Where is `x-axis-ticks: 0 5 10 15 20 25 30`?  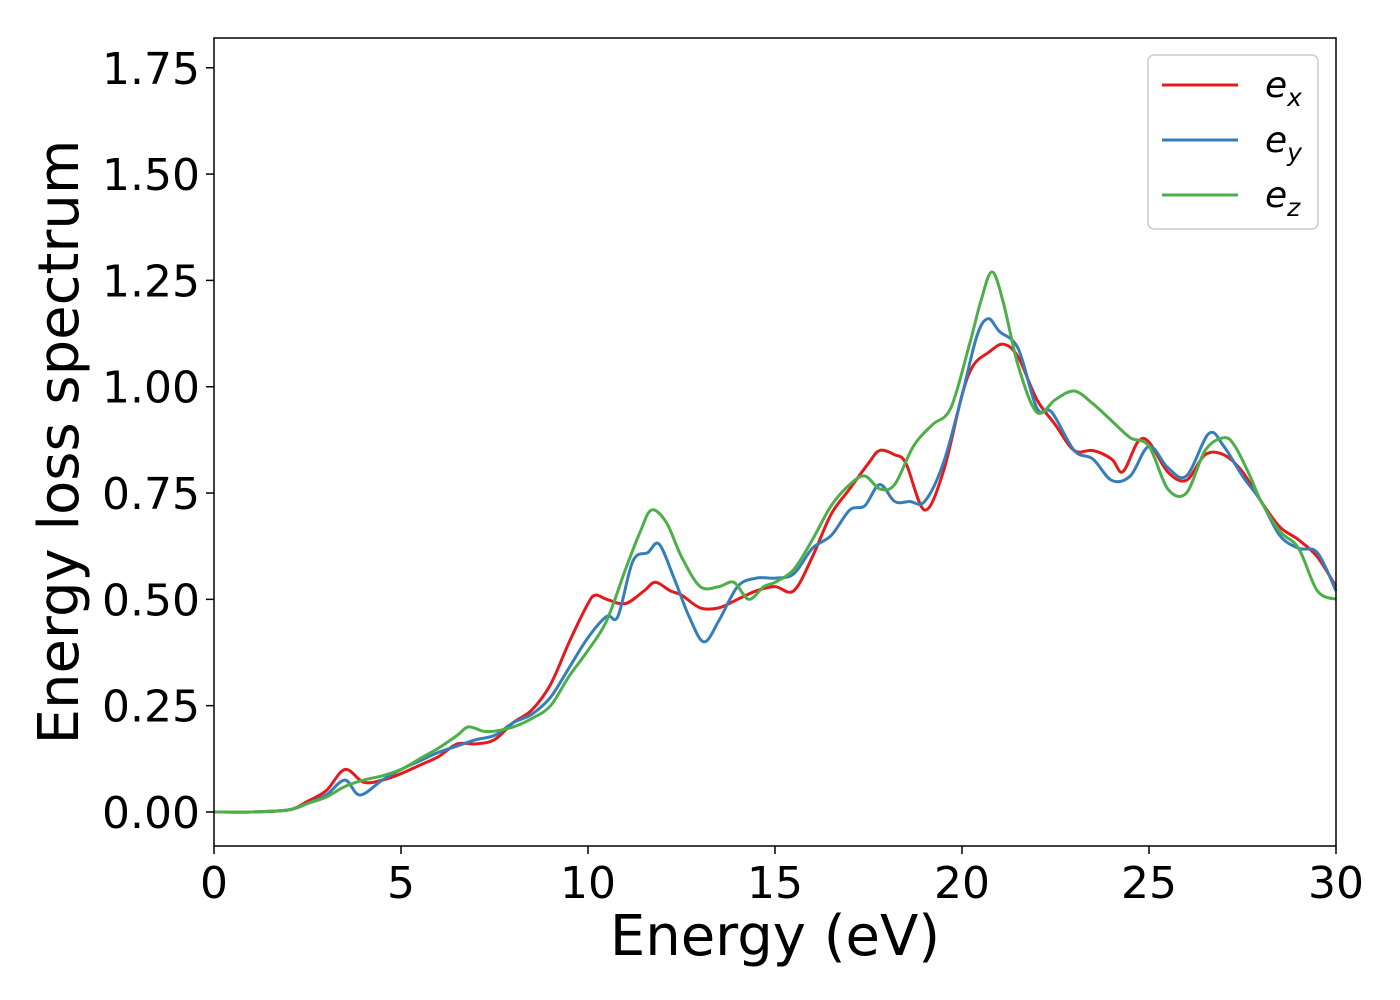 x-axis-ticks: 0 5 10 15 20 25 30 is located at coordinates (782, 877).